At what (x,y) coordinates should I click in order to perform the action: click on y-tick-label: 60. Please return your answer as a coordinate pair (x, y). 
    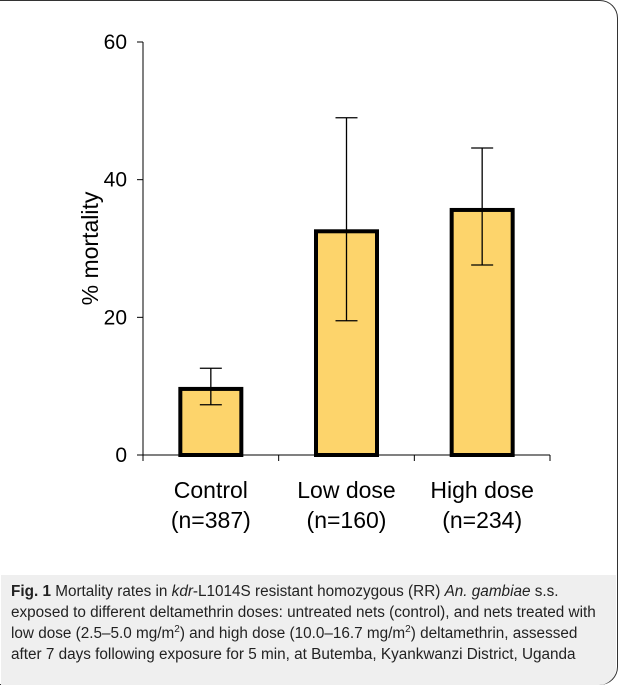
    Looking at the image, I should click on (115, 42).